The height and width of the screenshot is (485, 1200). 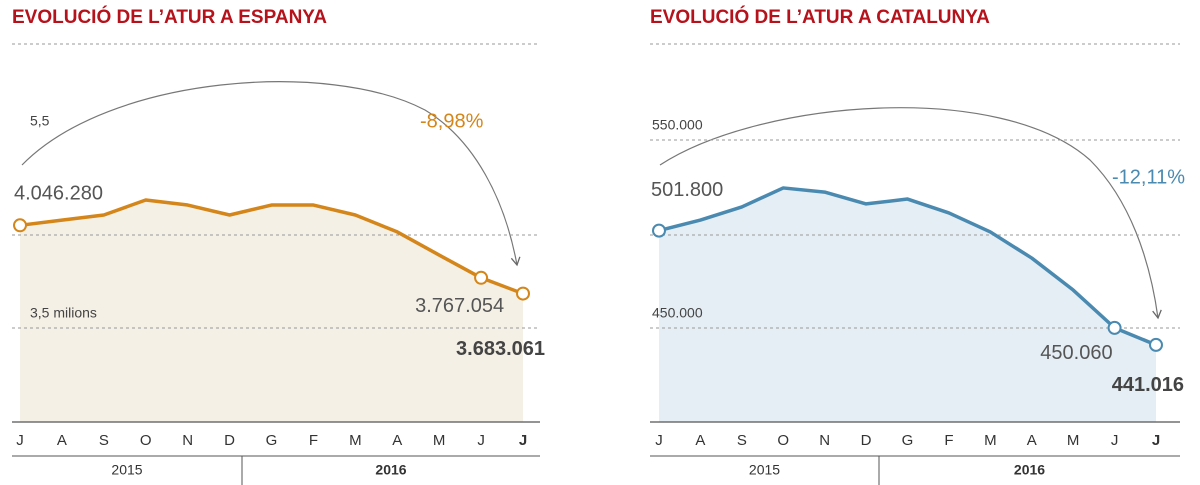 What do you see at coordinates (820, 17) in the screenshot?
I see `chart-title: EVOLUCIÓ DE L’ATUR A CATALUNYA` at bounding box center [820, 17].